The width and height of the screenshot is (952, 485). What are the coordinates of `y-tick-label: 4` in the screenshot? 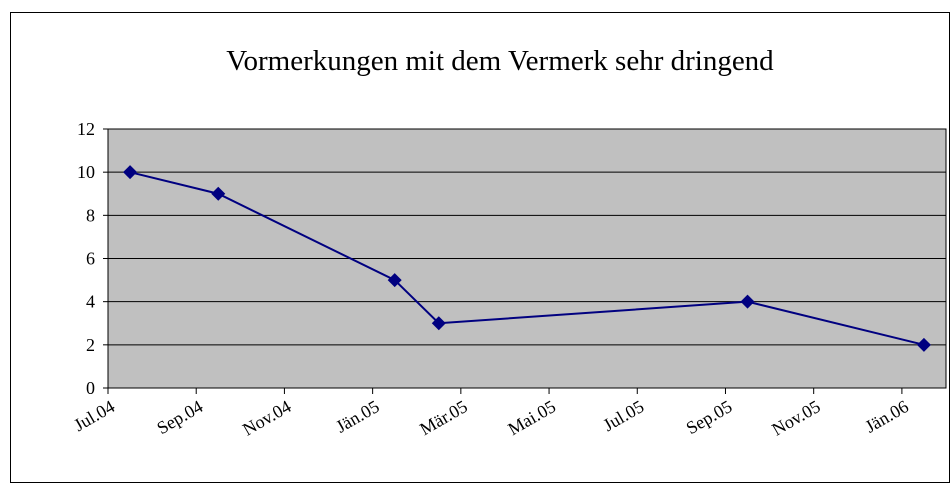 It's located at (90, 302).